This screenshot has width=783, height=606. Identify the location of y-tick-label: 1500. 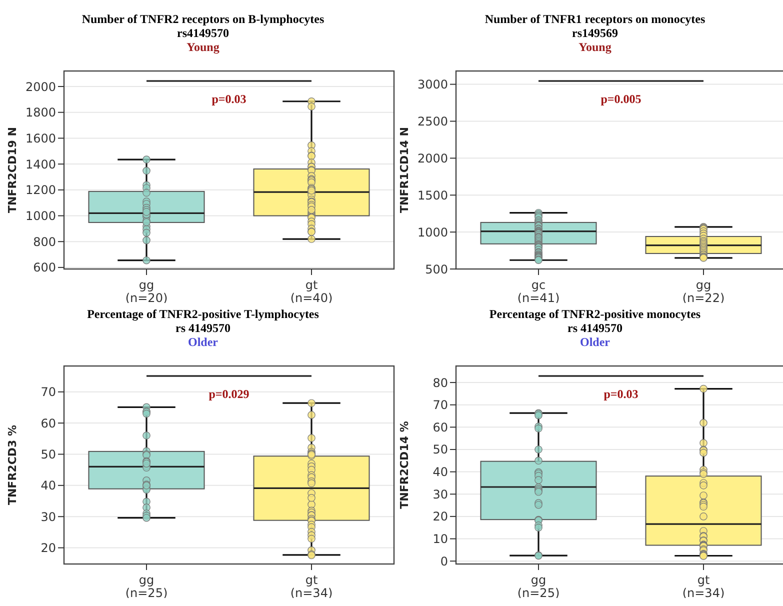
(432, 195).